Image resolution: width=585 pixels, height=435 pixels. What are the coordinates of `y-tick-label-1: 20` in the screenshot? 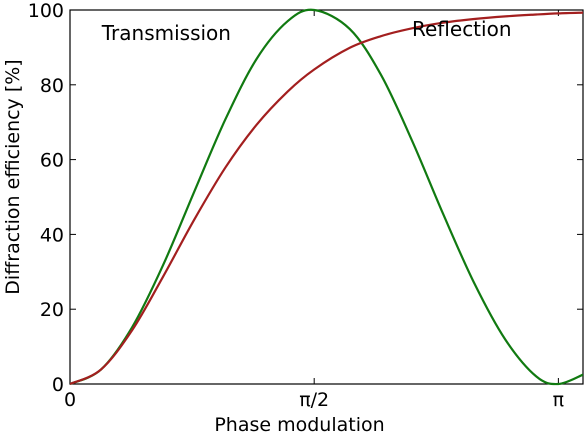 It's located at (52, 310).